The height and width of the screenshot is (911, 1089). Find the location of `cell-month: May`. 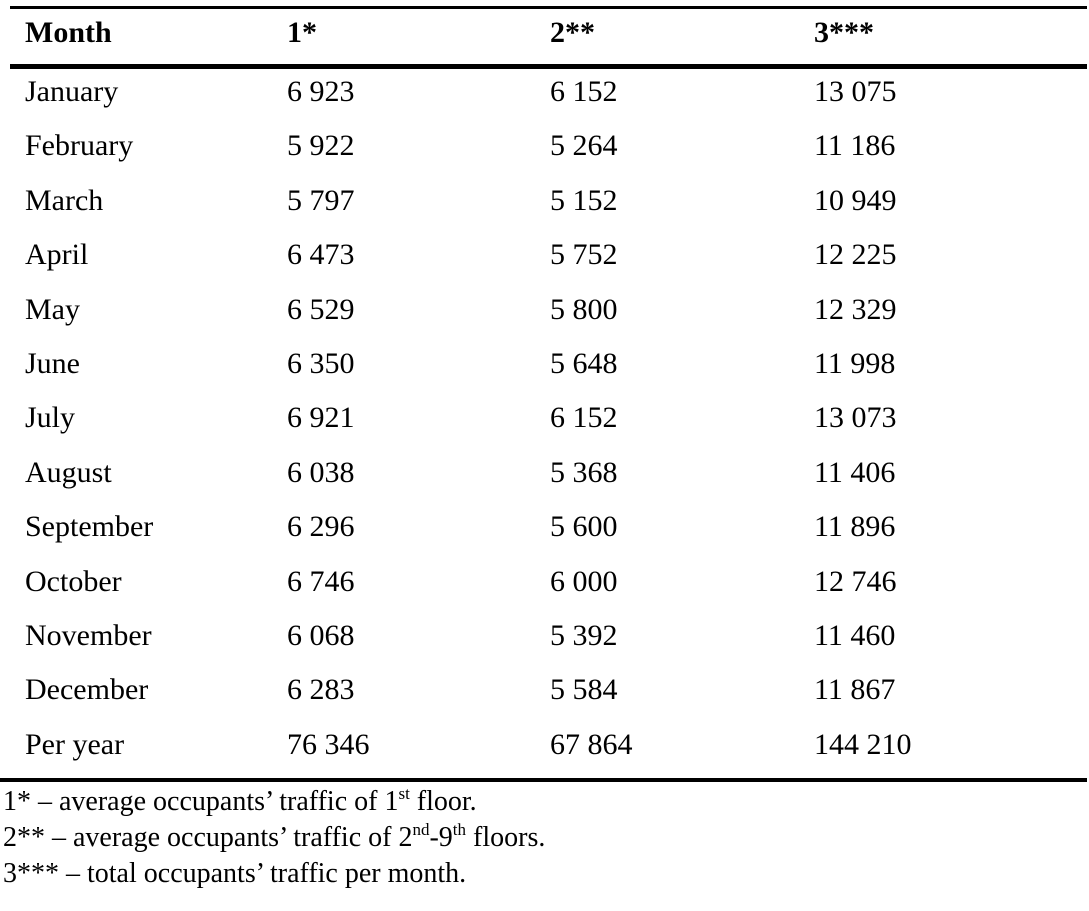

cell-month: May is located at coordinates (52, 309).